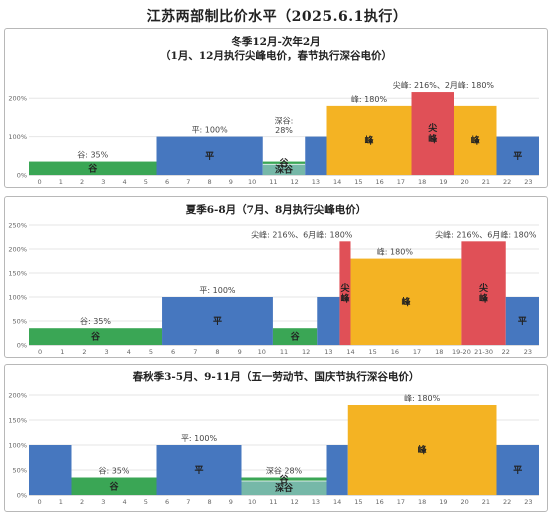 Image resolution: width=554 pixels, height=516 pixels. I want to click on bar-label: 深谷, so click(284, 170).